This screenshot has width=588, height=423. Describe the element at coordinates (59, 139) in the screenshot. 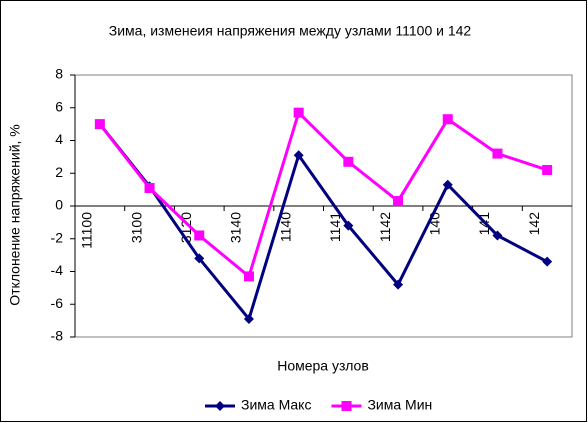

I see `y-tick-label: 4` at that location.